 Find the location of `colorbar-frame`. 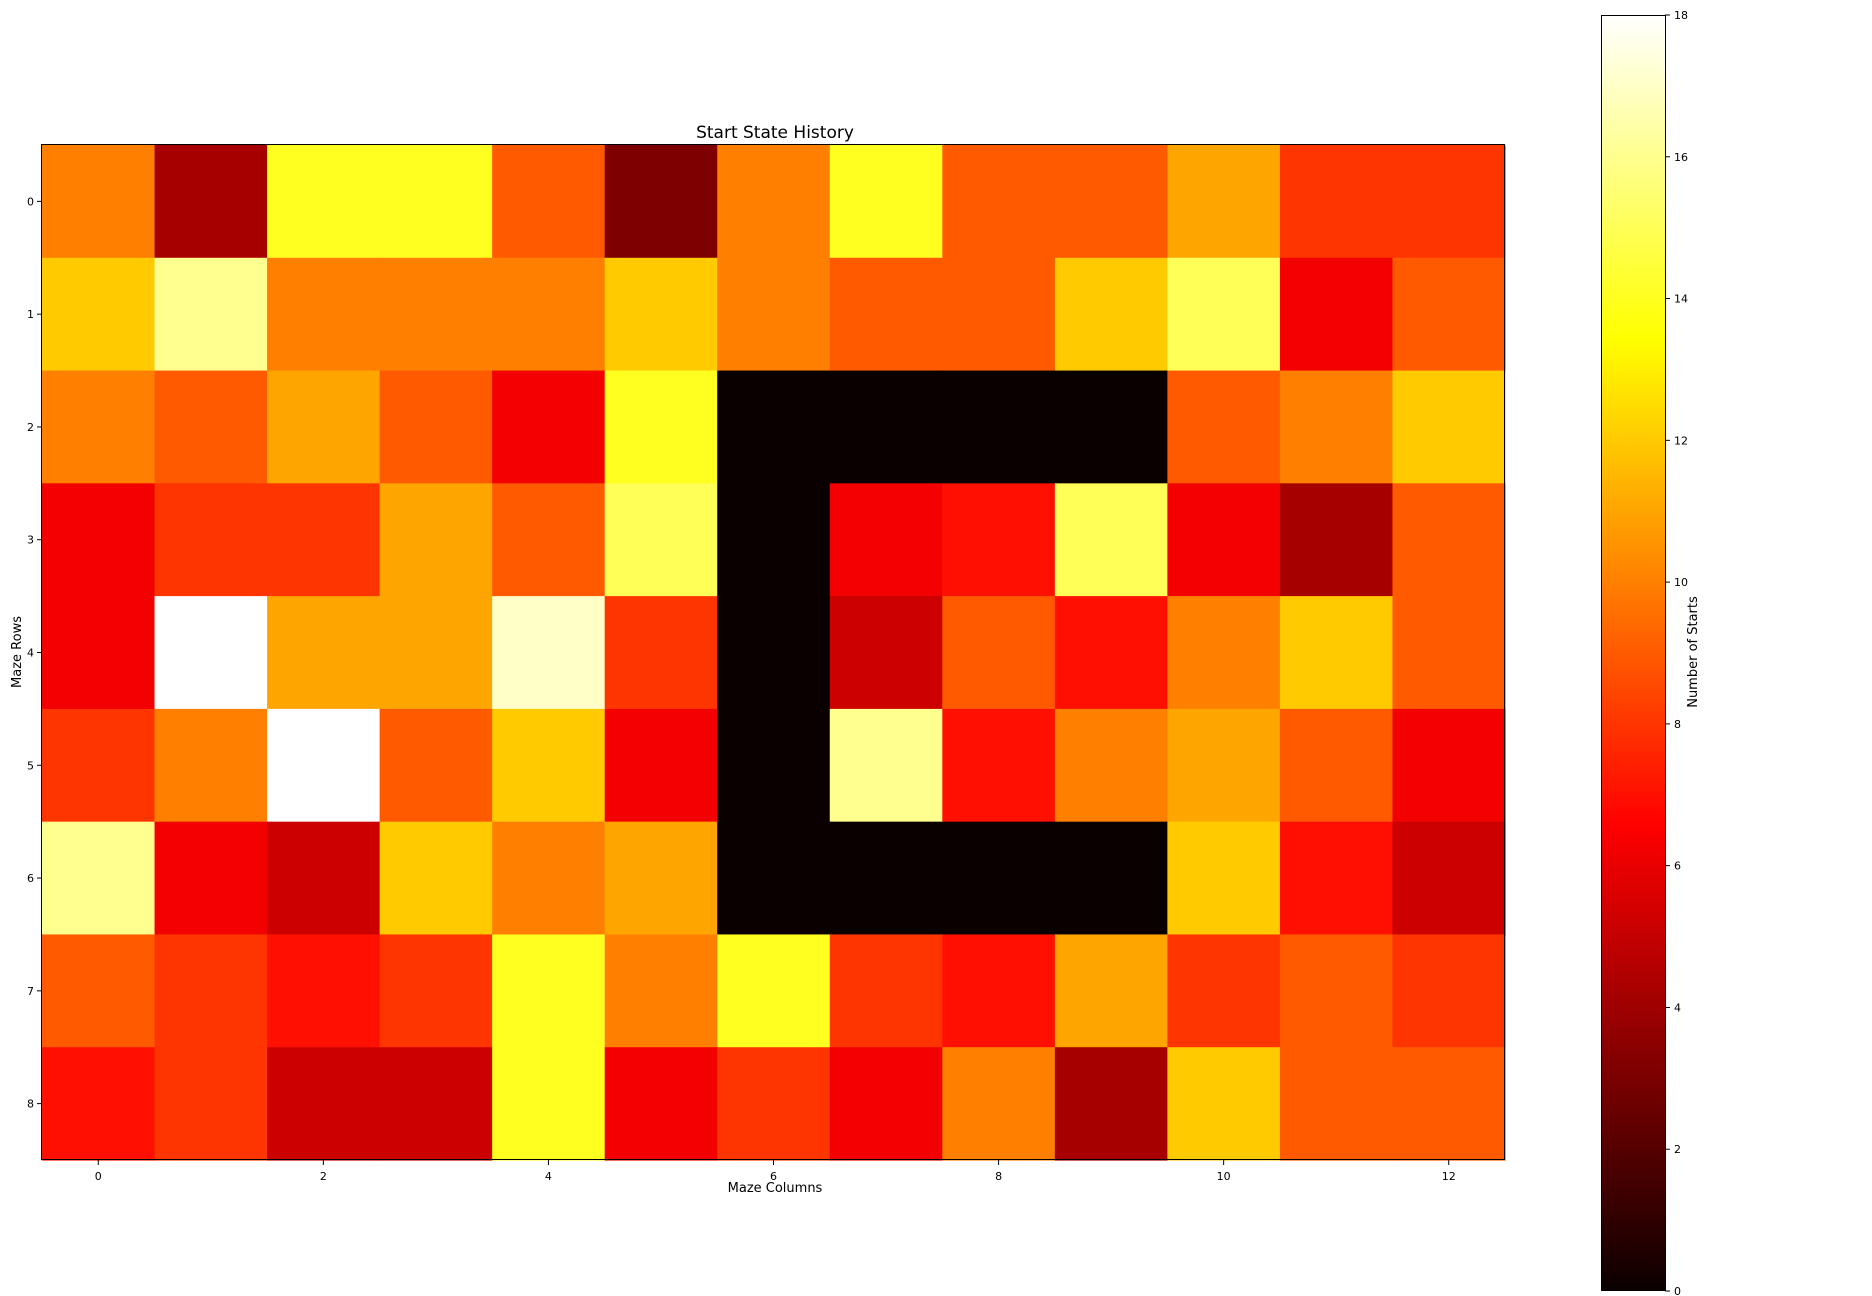

colorbar-frame is located at coordinates (1633, 653).